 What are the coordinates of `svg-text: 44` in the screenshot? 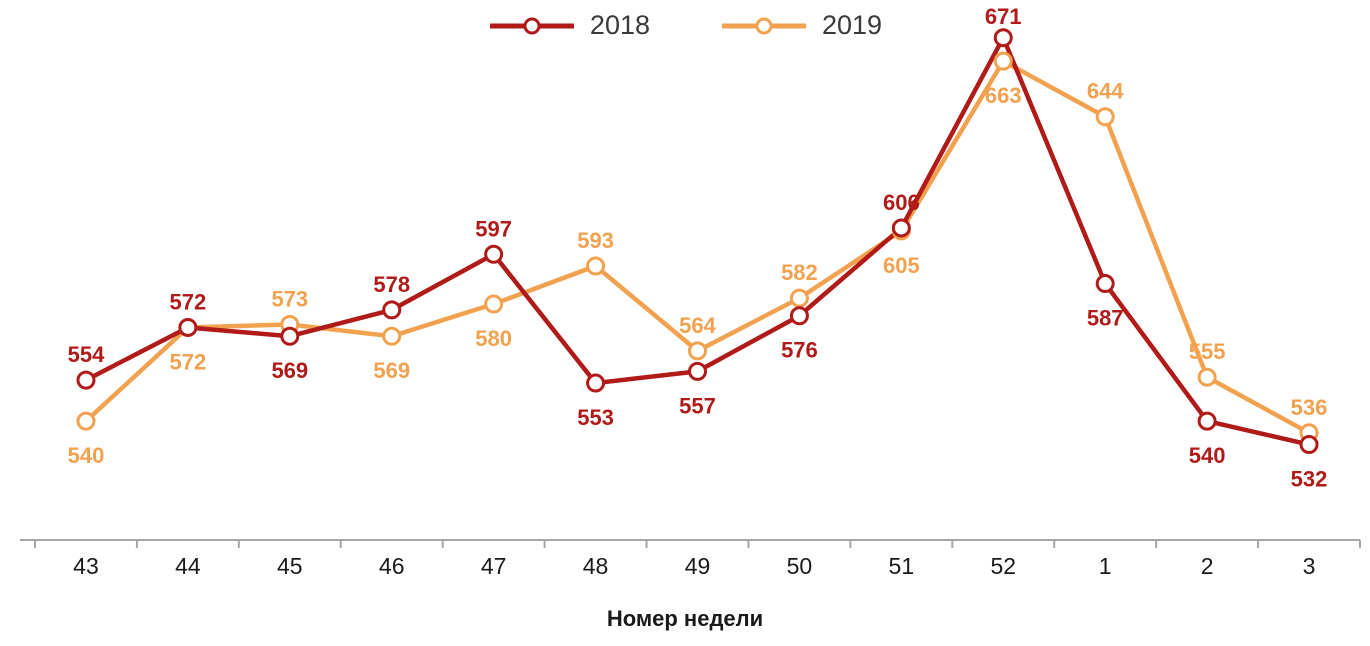 It's located at (188, 566).